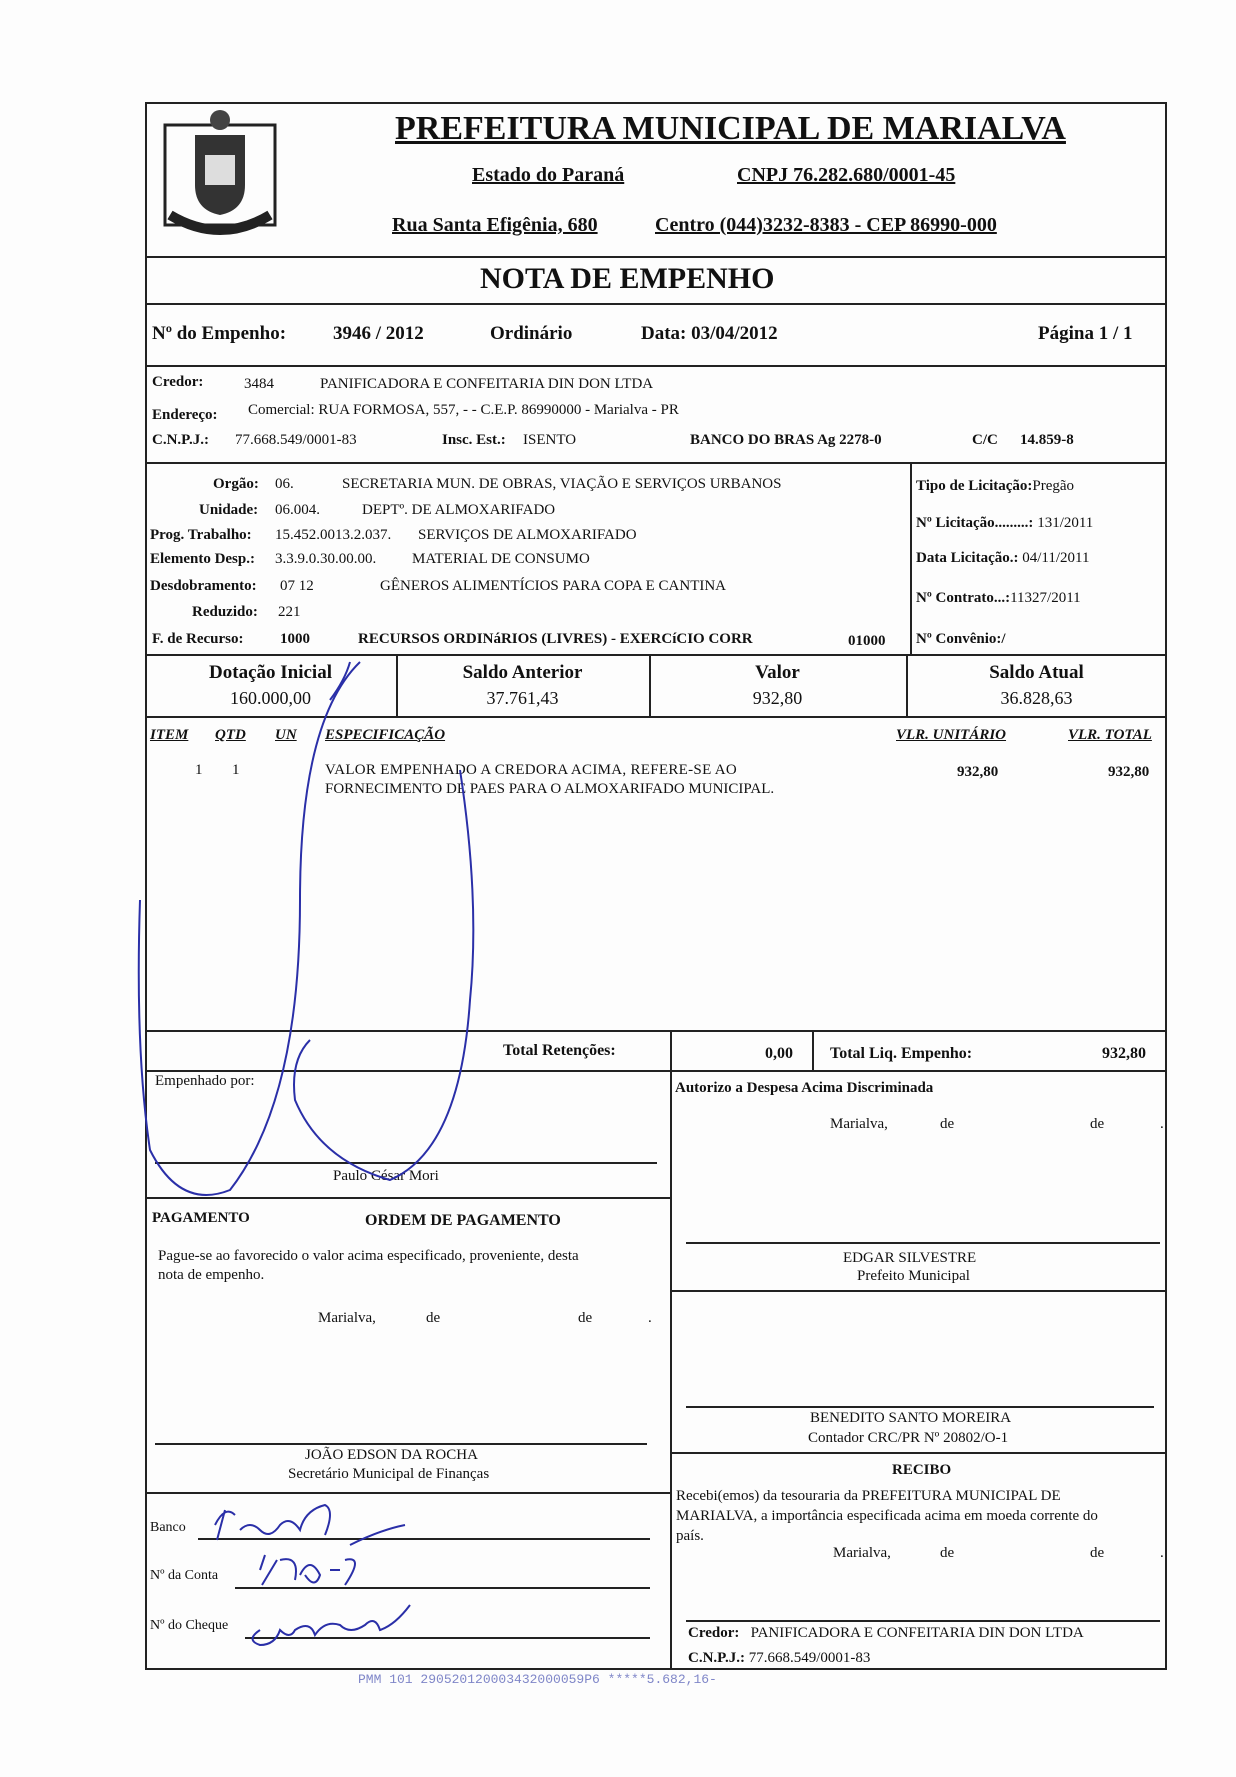  I want to click on recurso-code: 1000, so click(295, 639).